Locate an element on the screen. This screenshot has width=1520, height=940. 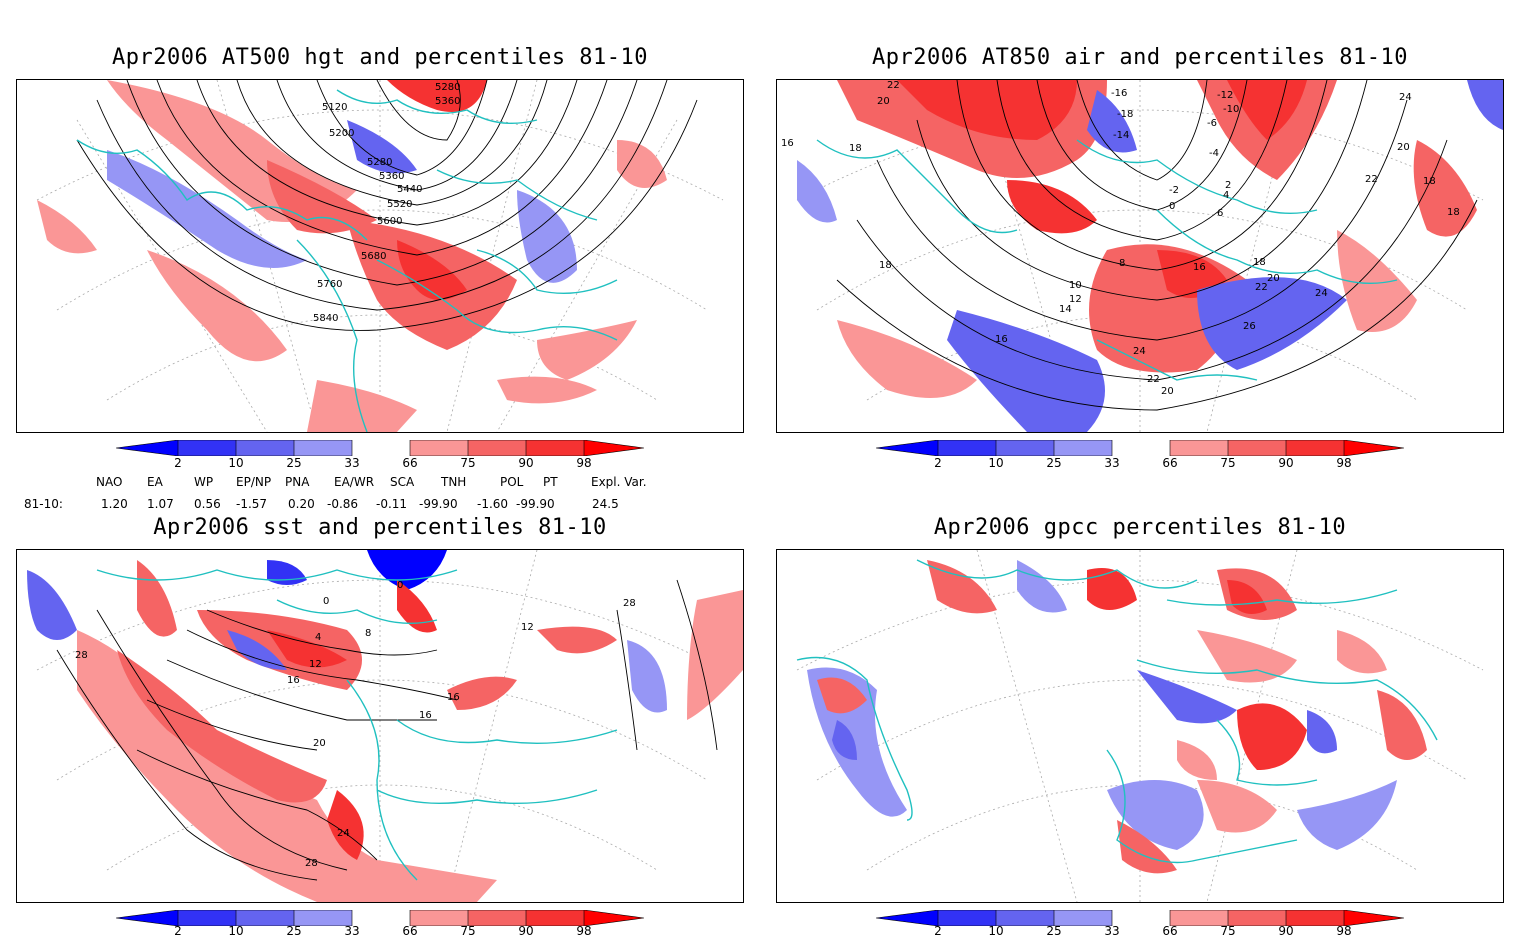
colorbar-label: 2 is located at coordinates (178, 931).